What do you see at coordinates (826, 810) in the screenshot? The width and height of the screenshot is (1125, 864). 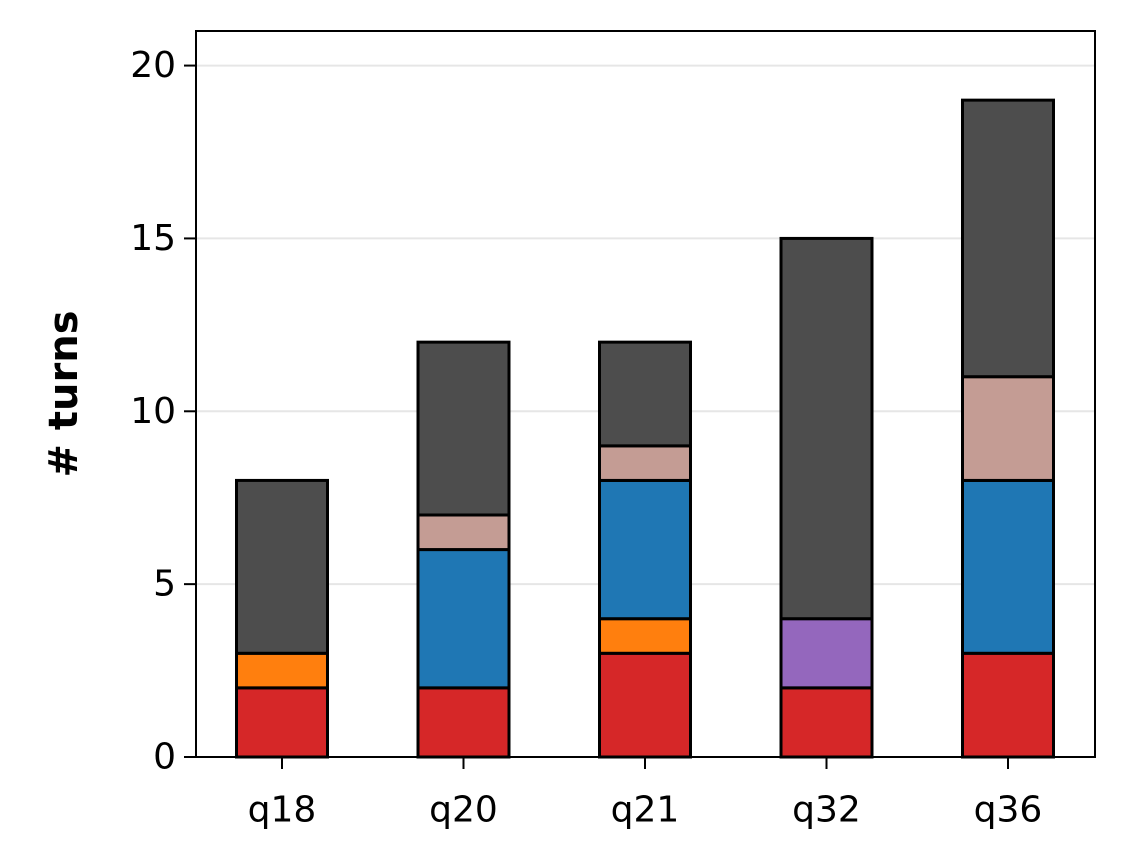 I see `x-tick-label: q32` at bounding box center [826, 810].